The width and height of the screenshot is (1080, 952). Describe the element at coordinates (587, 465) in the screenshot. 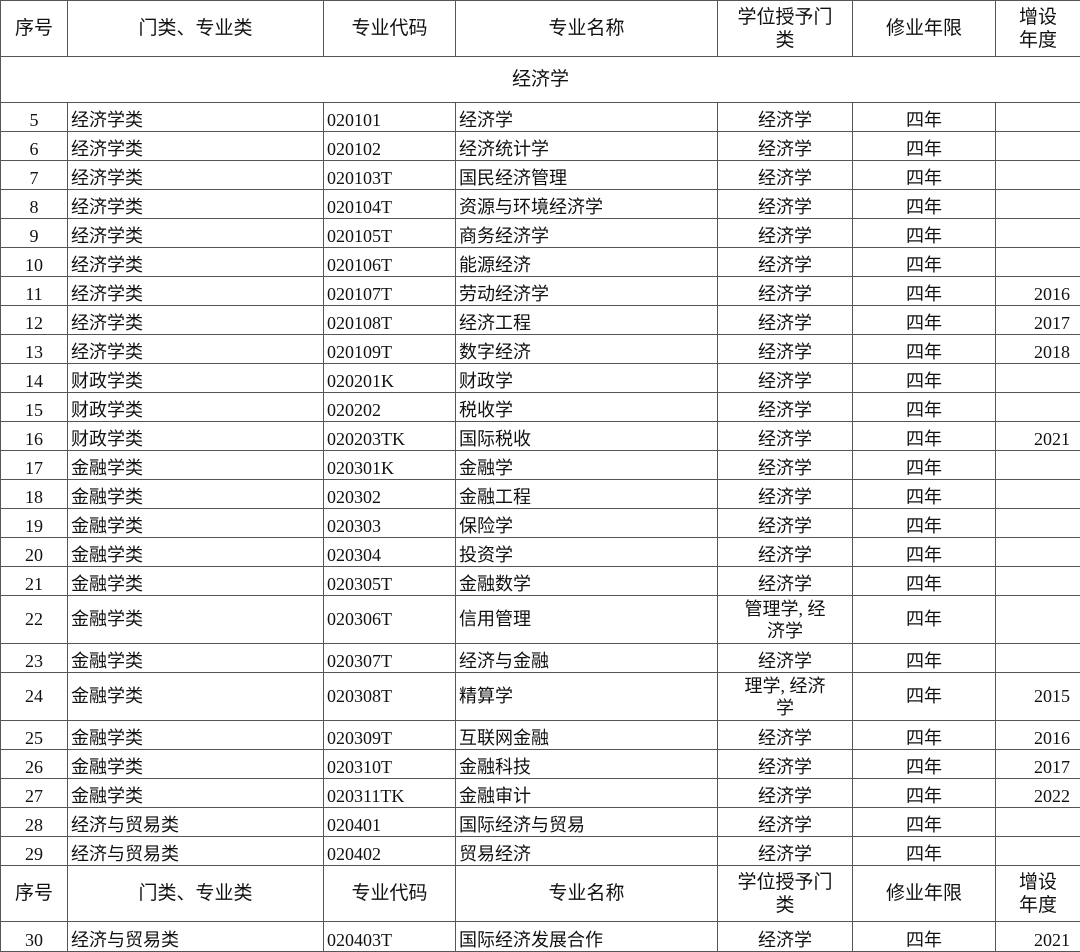

I see `major-name-cell: 金融学` at that location.